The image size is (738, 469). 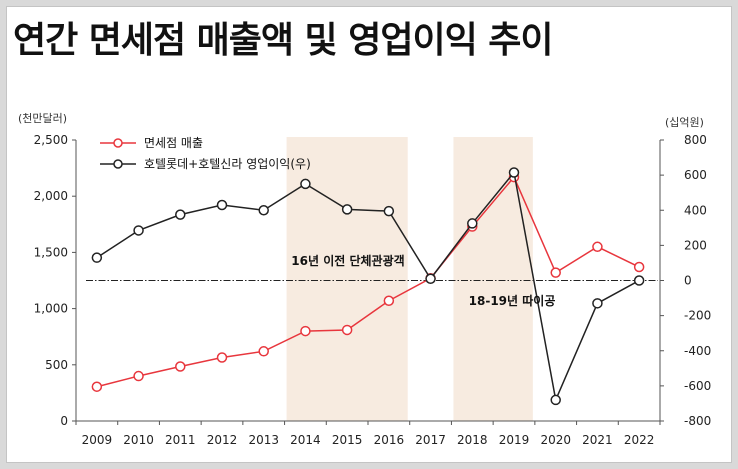 What do you see at coordinates (347, 260) in the screenshot?
I see `period-label-1: 16년 이전 단체관광객` at bounding box center [347, 260].